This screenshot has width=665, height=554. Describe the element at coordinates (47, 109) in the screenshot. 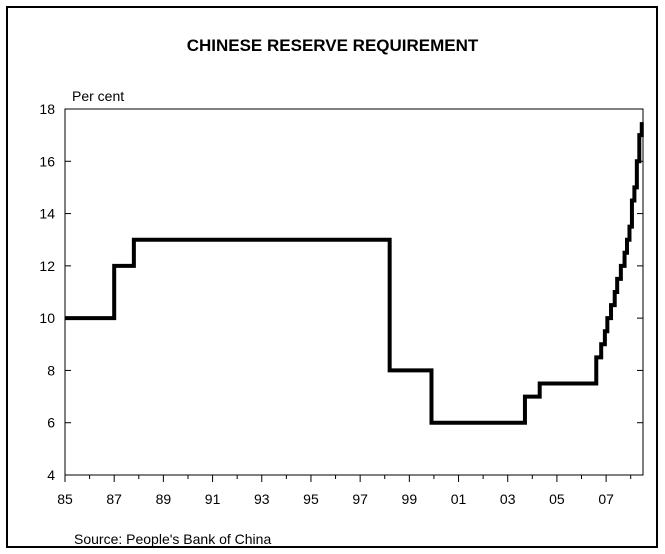

I see `y-tick-label: 18` at that location.